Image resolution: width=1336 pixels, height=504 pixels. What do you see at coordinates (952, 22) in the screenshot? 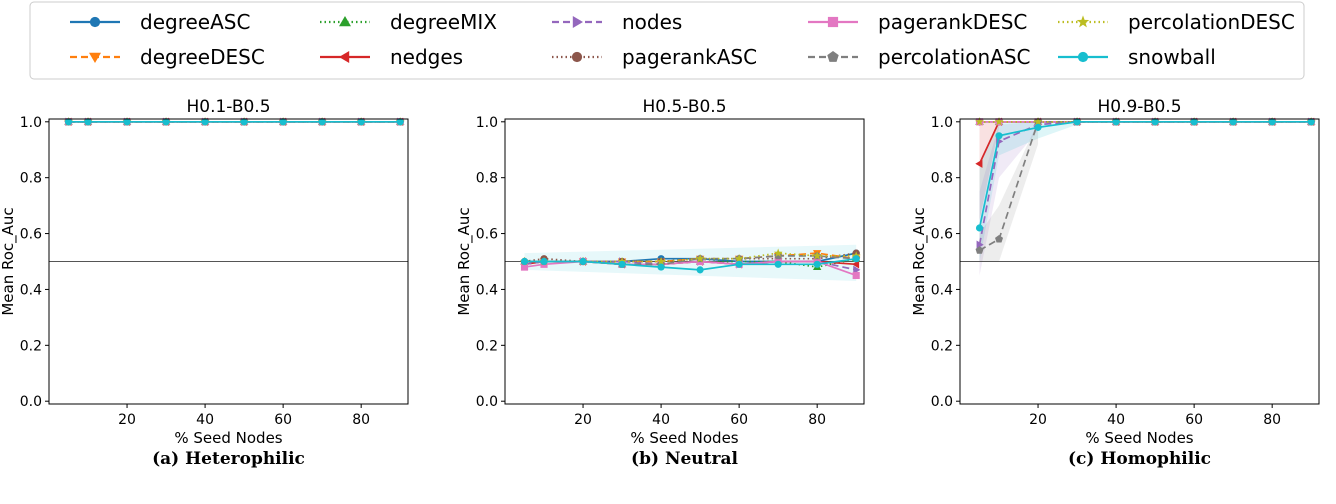
I see `legend-label: pagerankDESC` at bounding box center [952, 22].